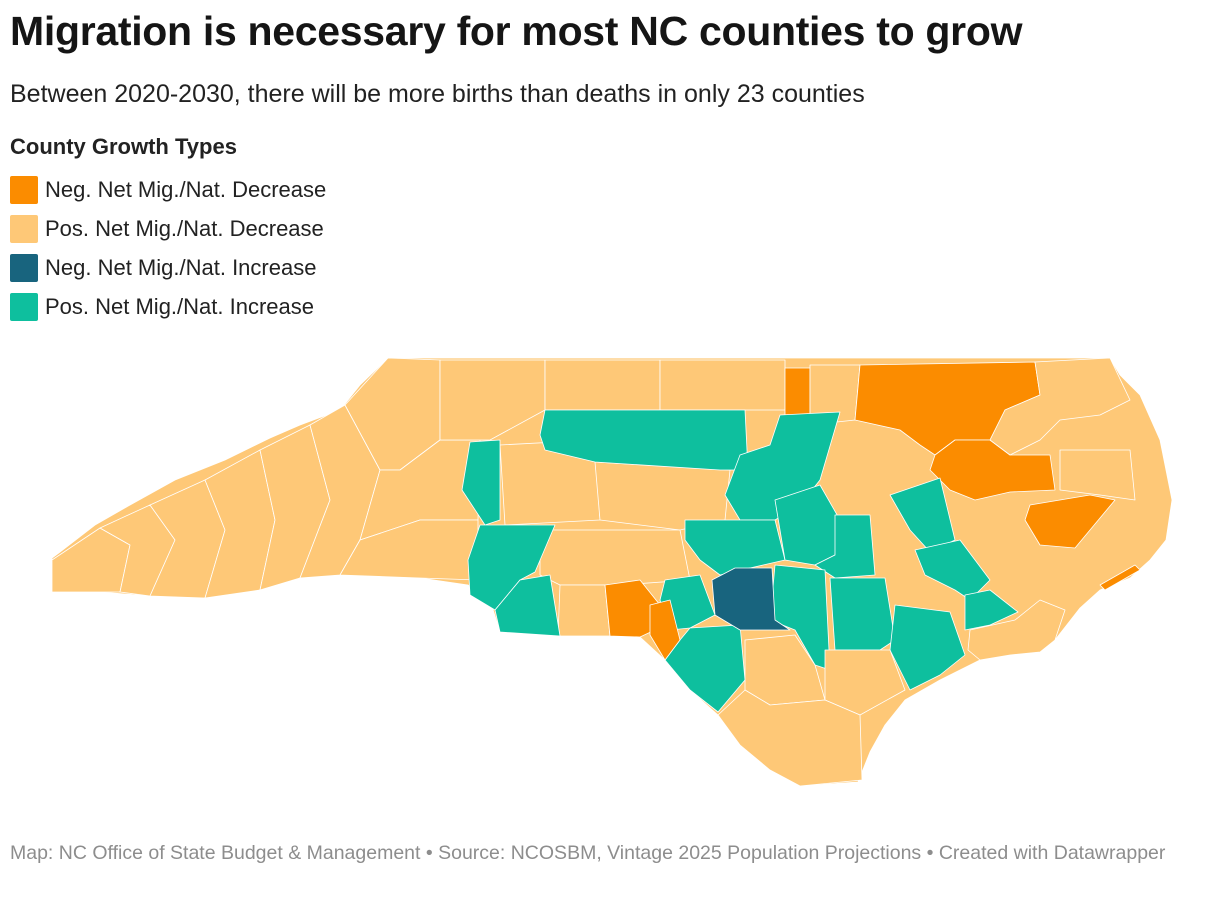  I want to click on legend-item-pos-mig-nat-decrease: Pos. Net Mig./Nat. Decrease, so click(168, 228).